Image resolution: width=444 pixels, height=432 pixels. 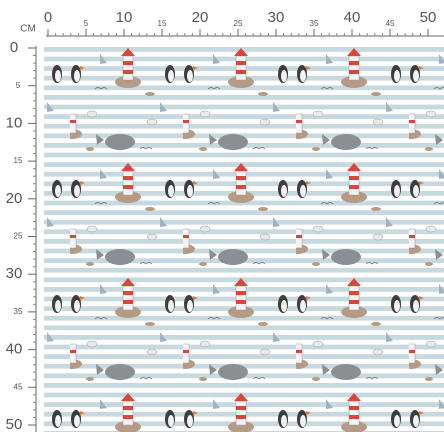 I want to click on left-ruler-label: 45, so click(x=18, y=386).